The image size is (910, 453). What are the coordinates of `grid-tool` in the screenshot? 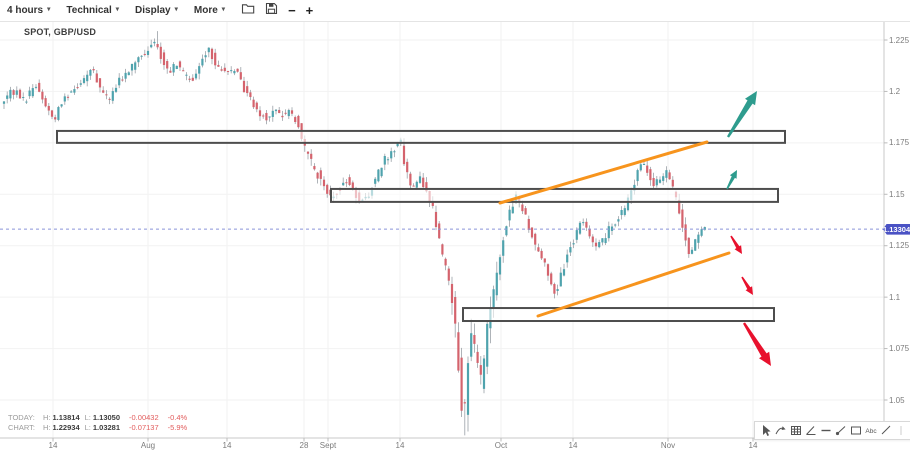 It's located at (795, 430).